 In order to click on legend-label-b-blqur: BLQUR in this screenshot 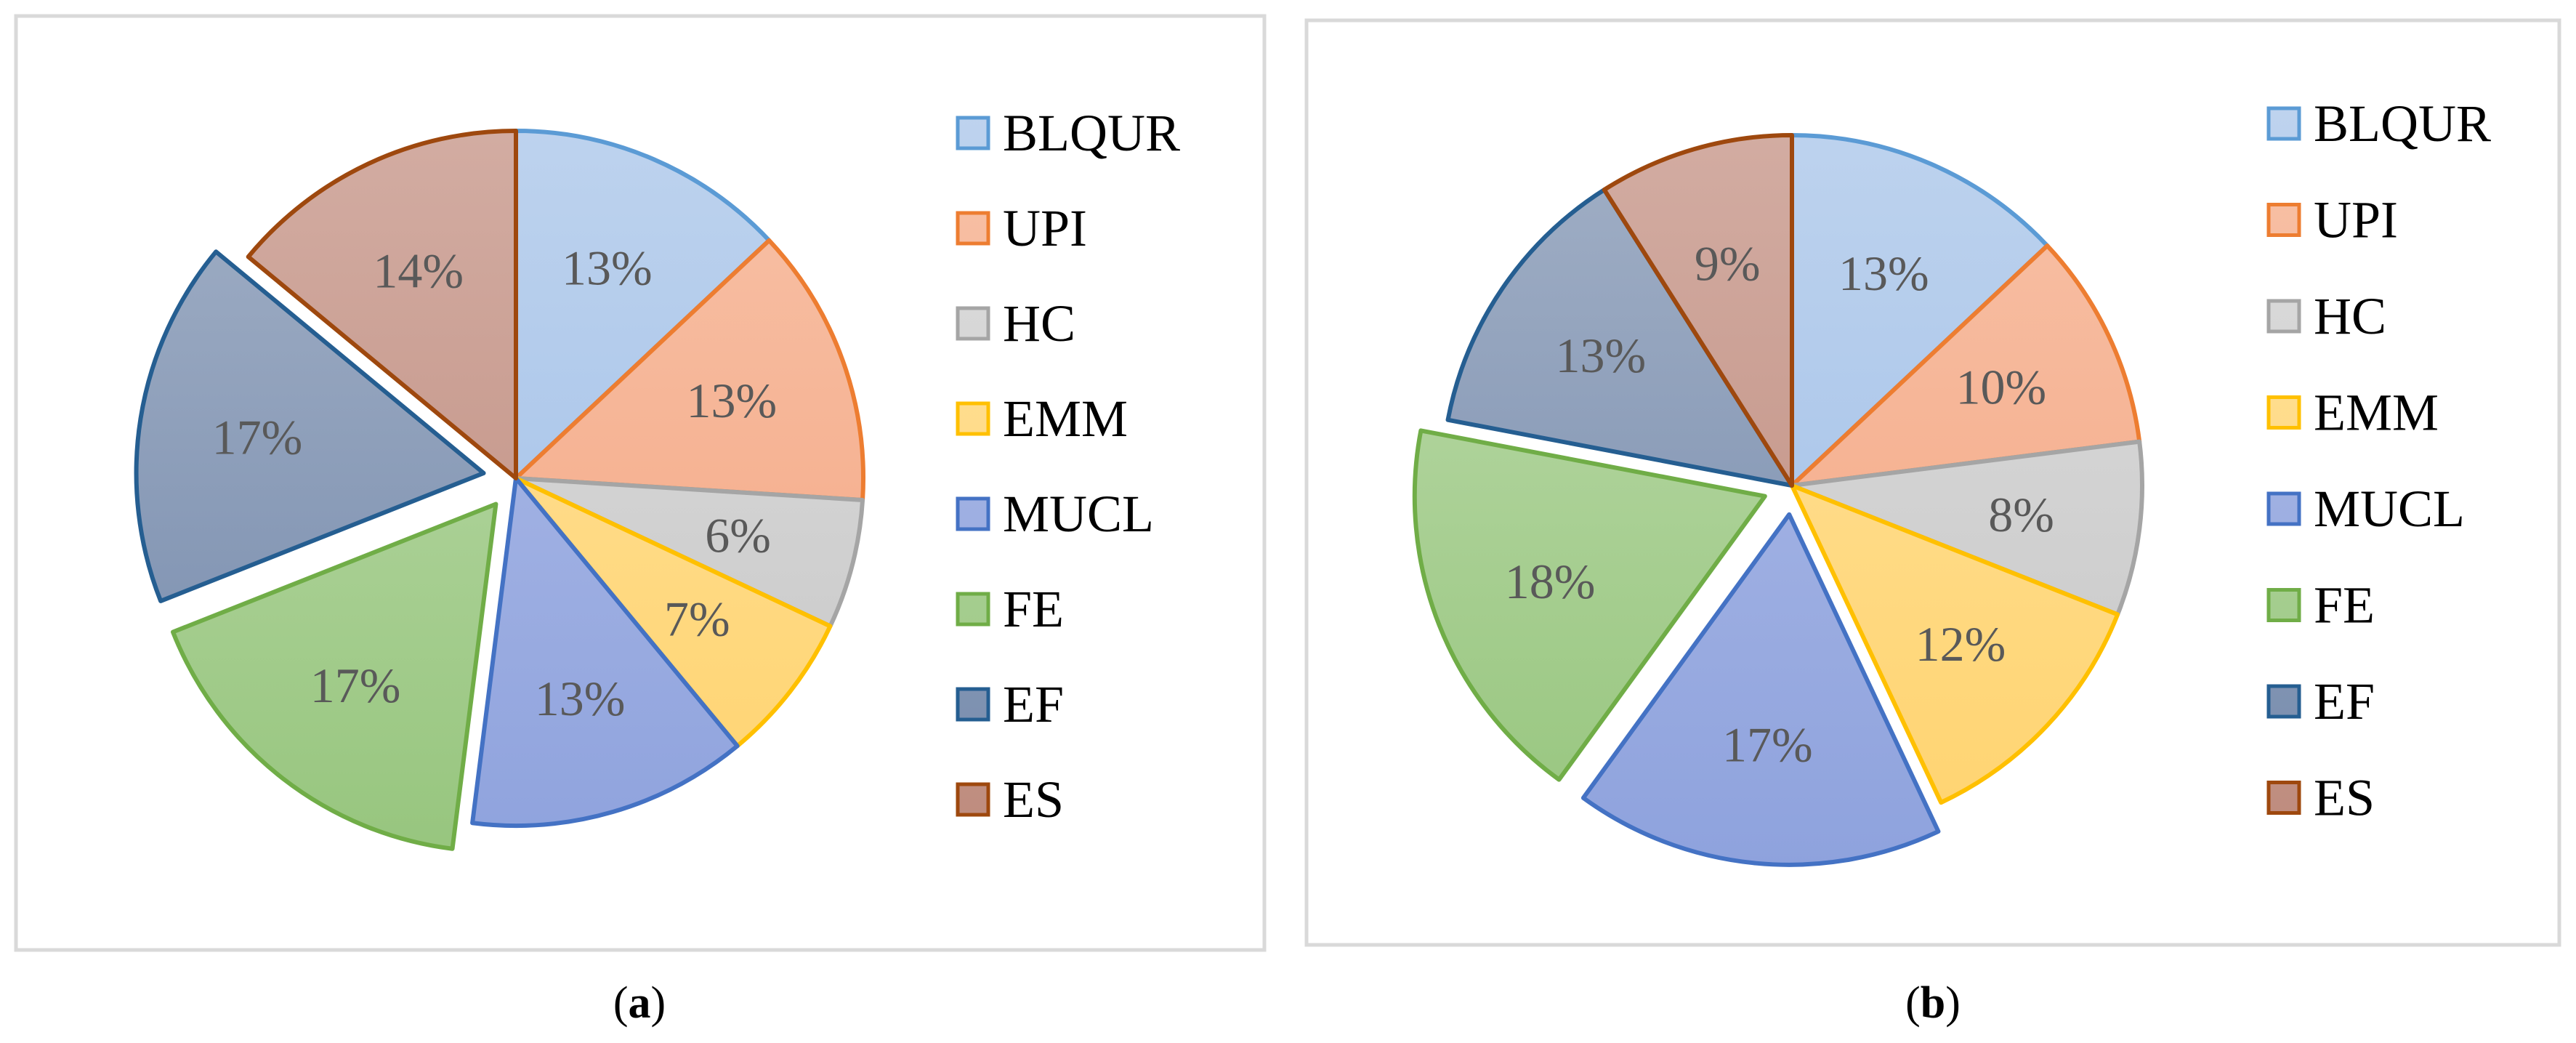, I will do `click(2403, 123)`.